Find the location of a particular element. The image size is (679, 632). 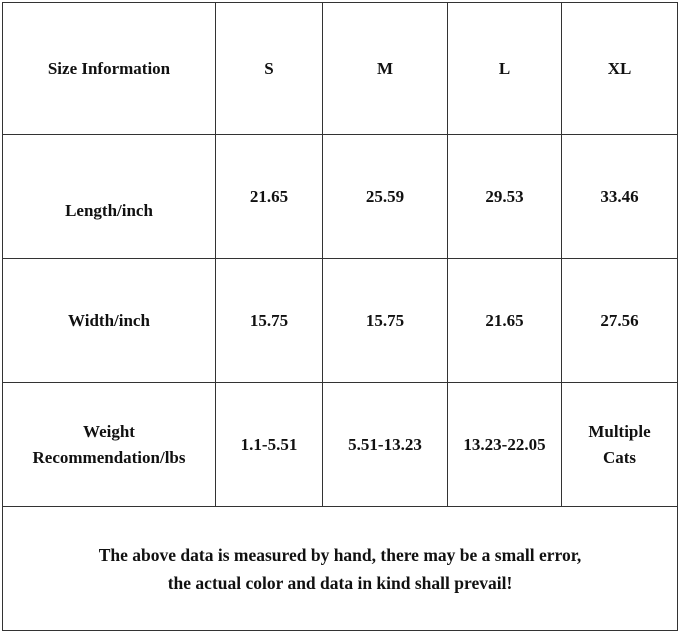

row-label: Weight Recommendation/lbs is located at coordinates (109, 444).